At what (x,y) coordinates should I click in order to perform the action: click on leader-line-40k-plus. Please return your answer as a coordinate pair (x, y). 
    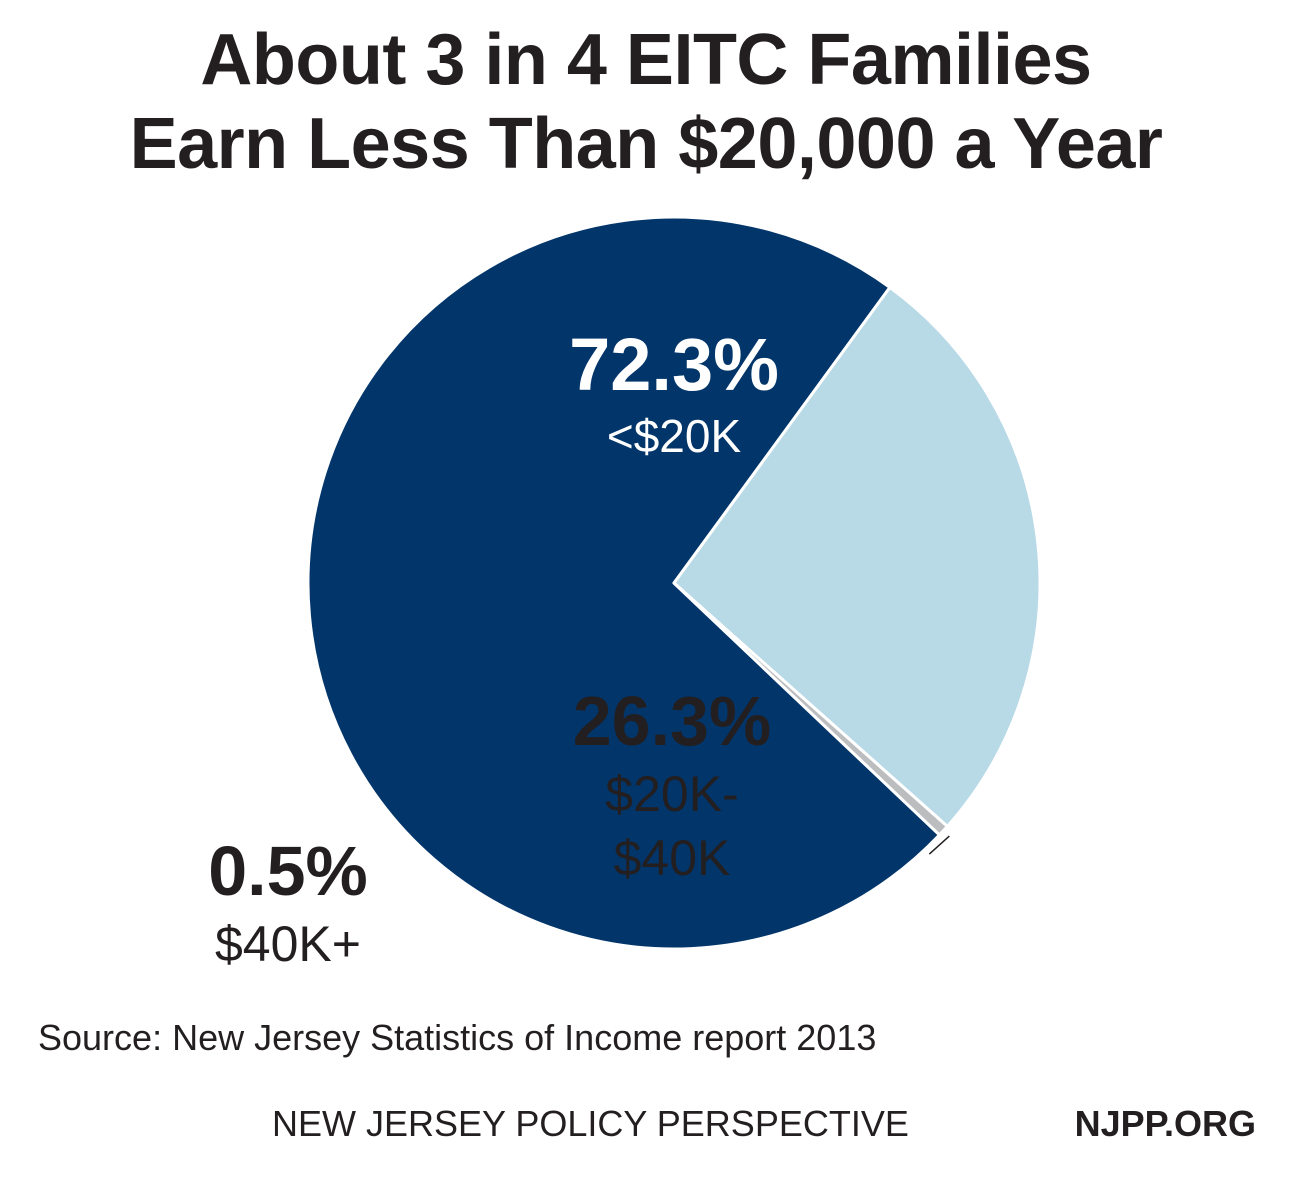
    Looking at the image, I should click on (939, 845).